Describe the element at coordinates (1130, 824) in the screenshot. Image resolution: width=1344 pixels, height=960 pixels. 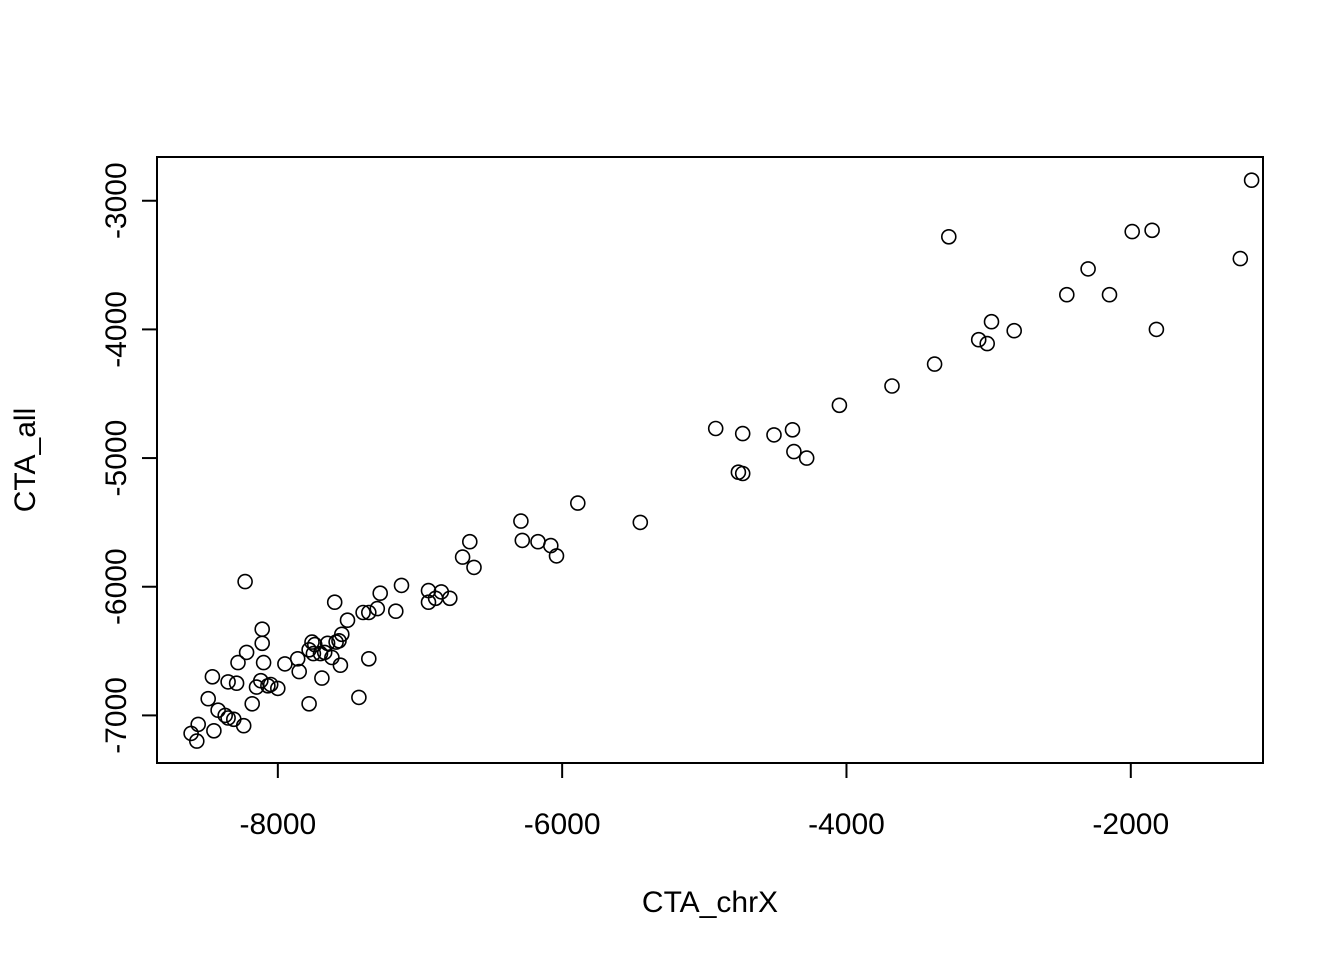
I see `x-tick-label: -2000` at that location.